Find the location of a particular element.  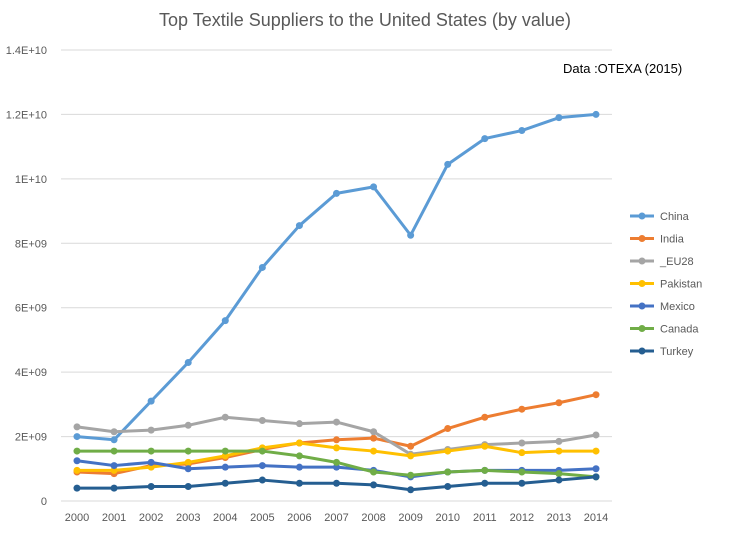

y-axis-ticks: 0 2E+09 4E+09 6E+09 8E+09 1E+10 1.2E+10 1.4E+10 is located at coordinates (26, 276).